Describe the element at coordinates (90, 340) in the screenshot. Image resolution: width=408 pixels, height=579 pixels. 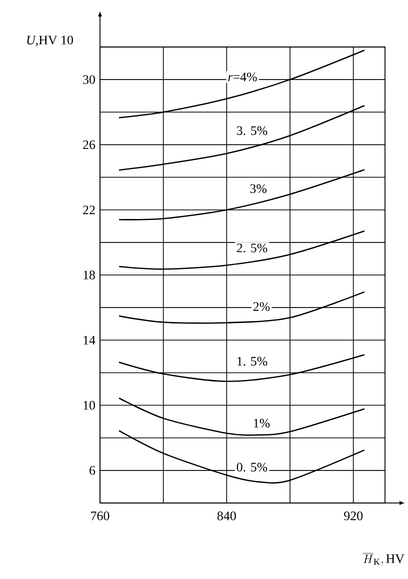
I see `y-tick-label: 14` at that location.